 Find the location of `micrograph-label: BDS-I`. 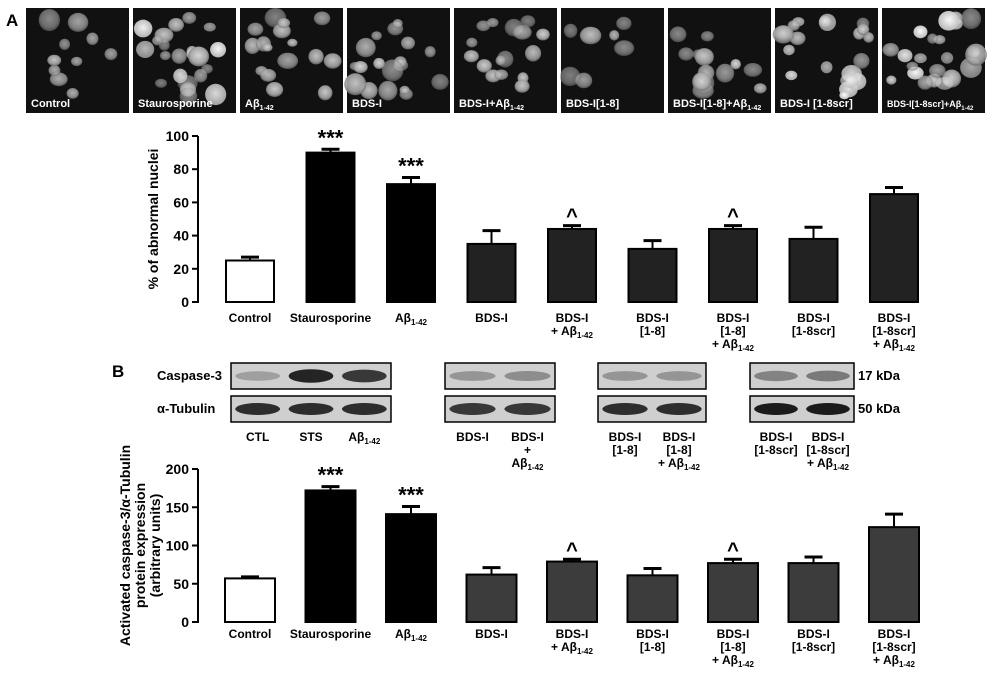

micrograph-label: BDS-I is located at coordinates (367, 104).